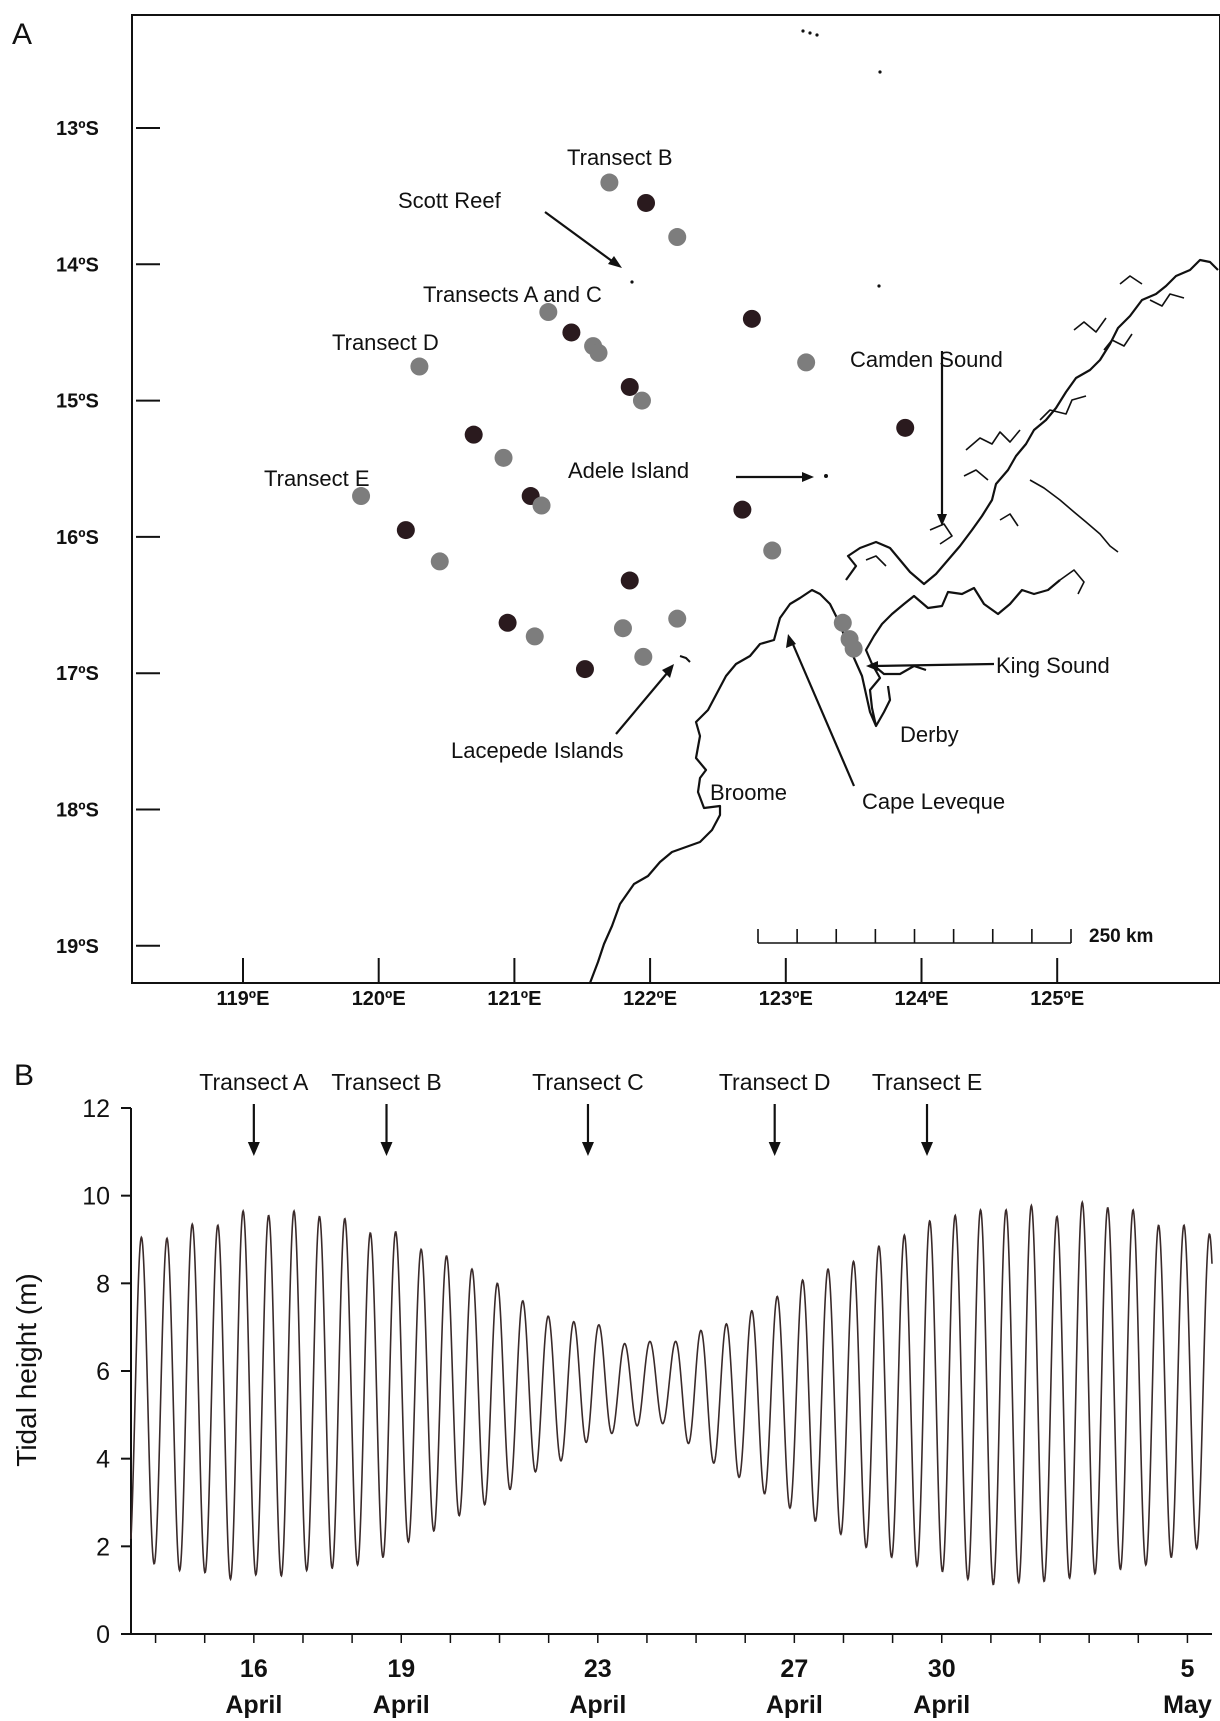  Describe the element at coordinates (650, 984) in the screenshot. I see `longitude-axis: 119ºE 120ºE 121ºE 122ºE 123ºE 124ºE 125ºE` at that location.